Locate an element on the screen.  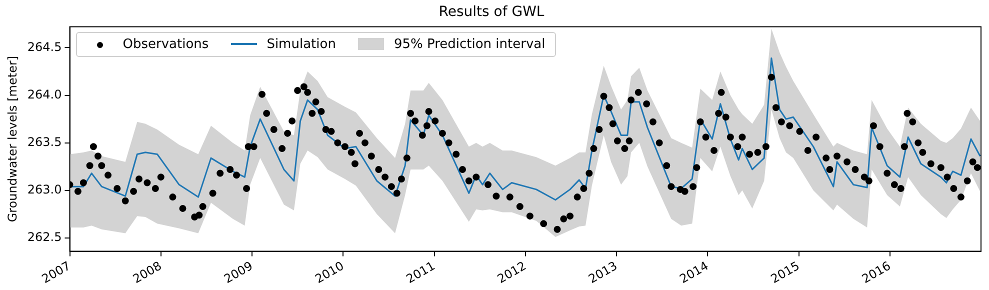
legend-label: Simulation is located at coordinates (301, 44).